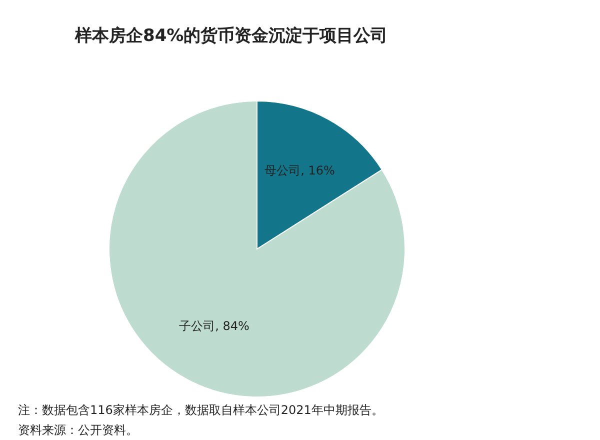  Describe the element at coordinates (78, 430) in the screenshot. I see `text: 资料来源：公开资料。` at that location.